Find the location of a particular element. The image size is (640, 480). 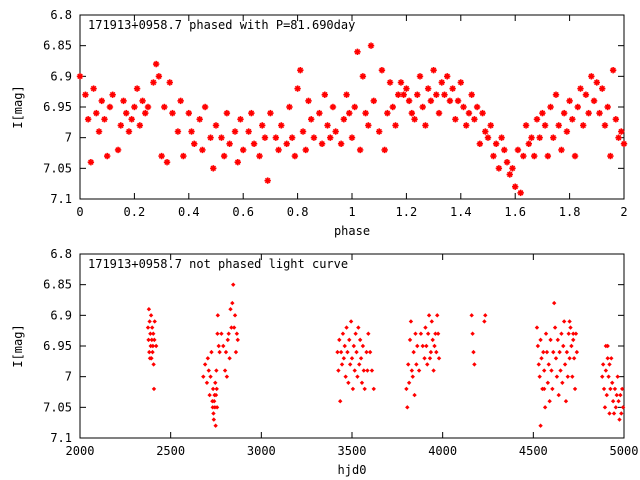

y-tick-label: 6.85 is located at coordinates (57, 285).